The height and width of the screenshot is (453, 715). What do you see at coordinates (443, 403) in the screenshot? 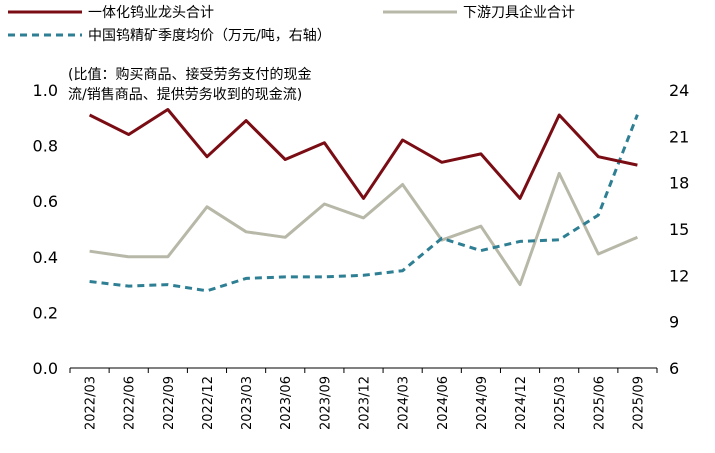
I see `x-tick-label: 2024/06` at bounding box center [443, 403].